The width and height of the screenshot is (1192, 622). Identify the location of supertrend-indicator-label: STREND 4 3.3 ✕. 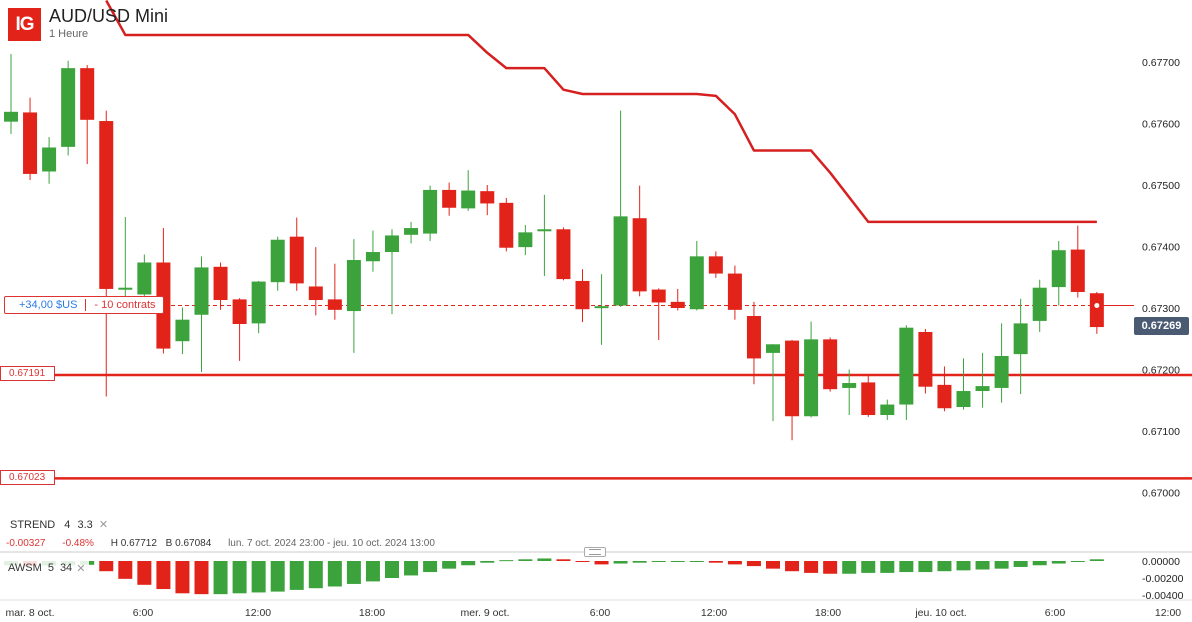
(59, 524).